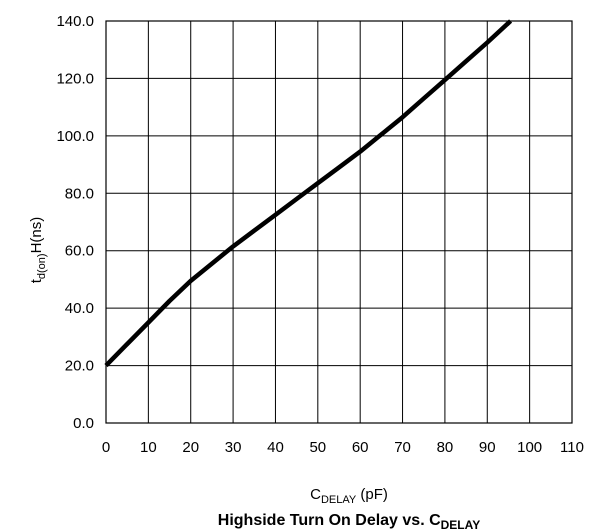  What do you see at coordinates (360, 447) in the screenshot?
I see `x-tick-label: 60` at bounding box center [360, 447].